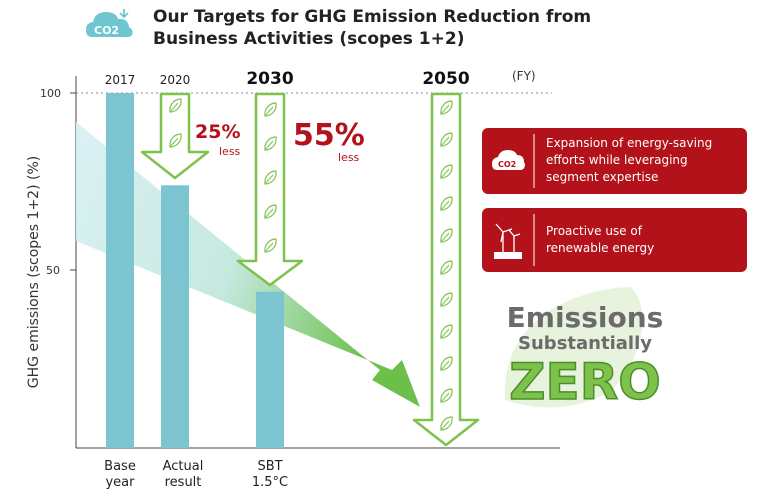 Image resolution: width=761 pixels, height=497 pixels. I want to click on reduction-2030-percent: 55%, so click(329, 135).